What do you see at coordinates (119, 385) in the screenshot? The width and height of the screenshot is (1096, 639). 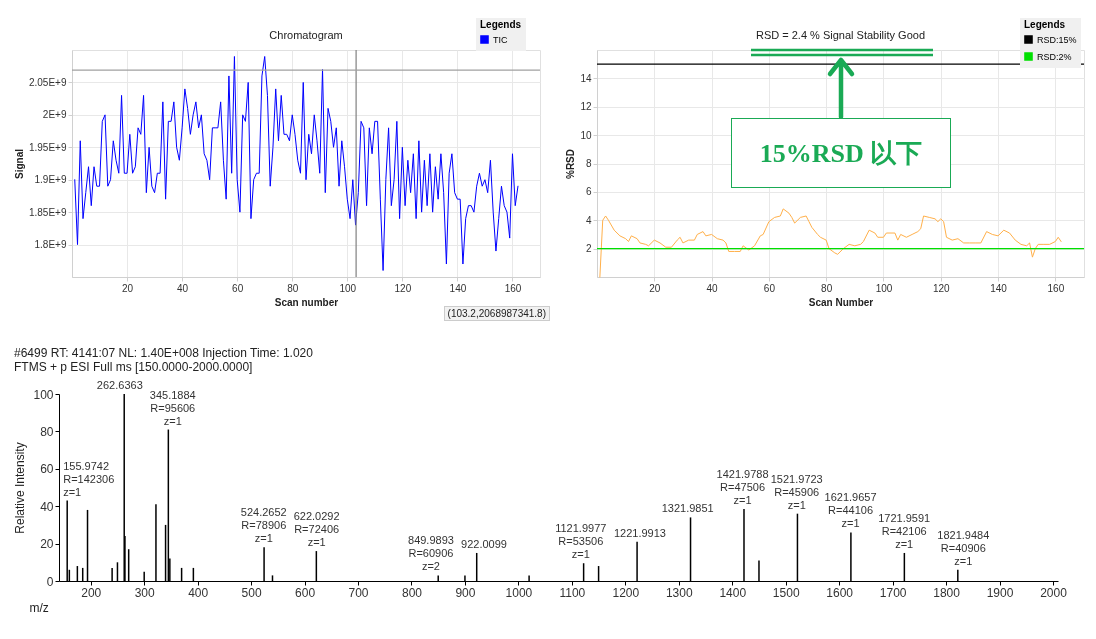 I see `annotation: 262.6363` at bounding box center [119, 385].